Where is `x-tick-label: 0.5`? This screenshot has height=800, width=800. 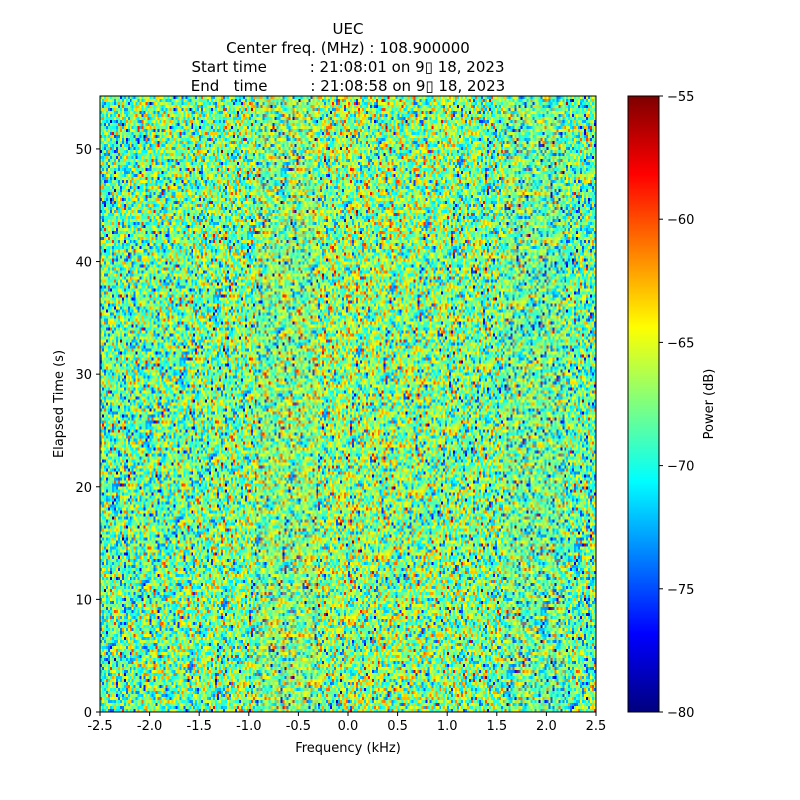
x-tick-label: 0.5 is located at coordinates (397, 726).